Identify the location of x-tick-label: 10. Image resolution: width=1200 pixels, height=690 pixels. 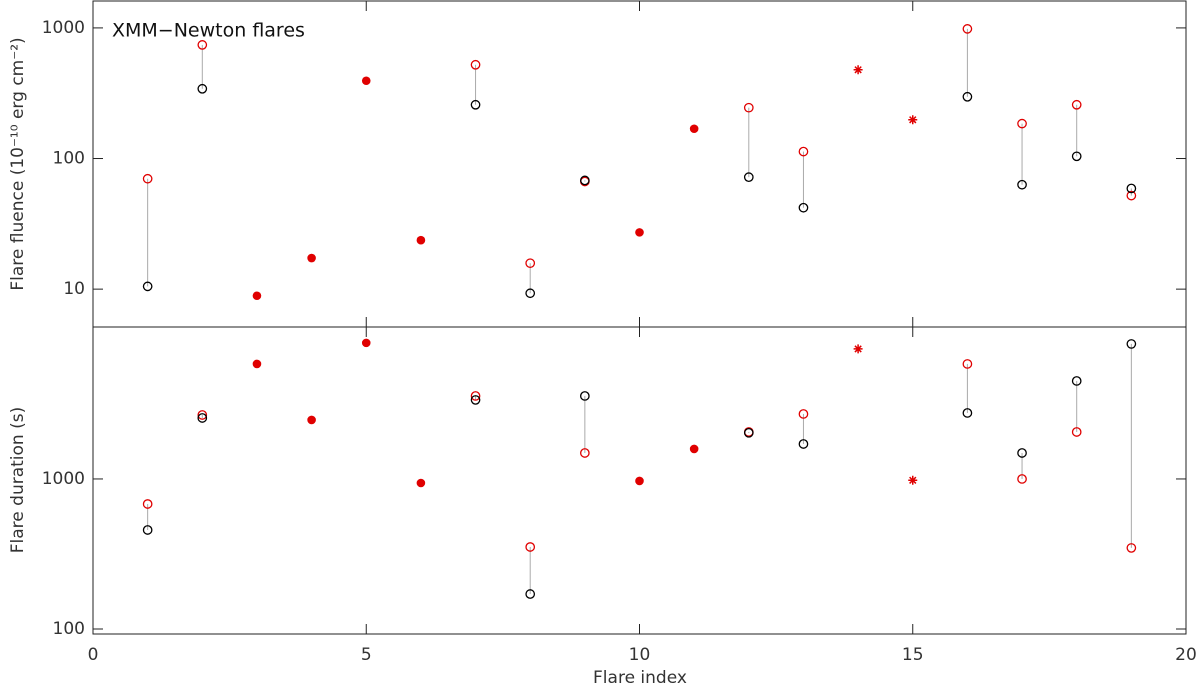
(640, 655).